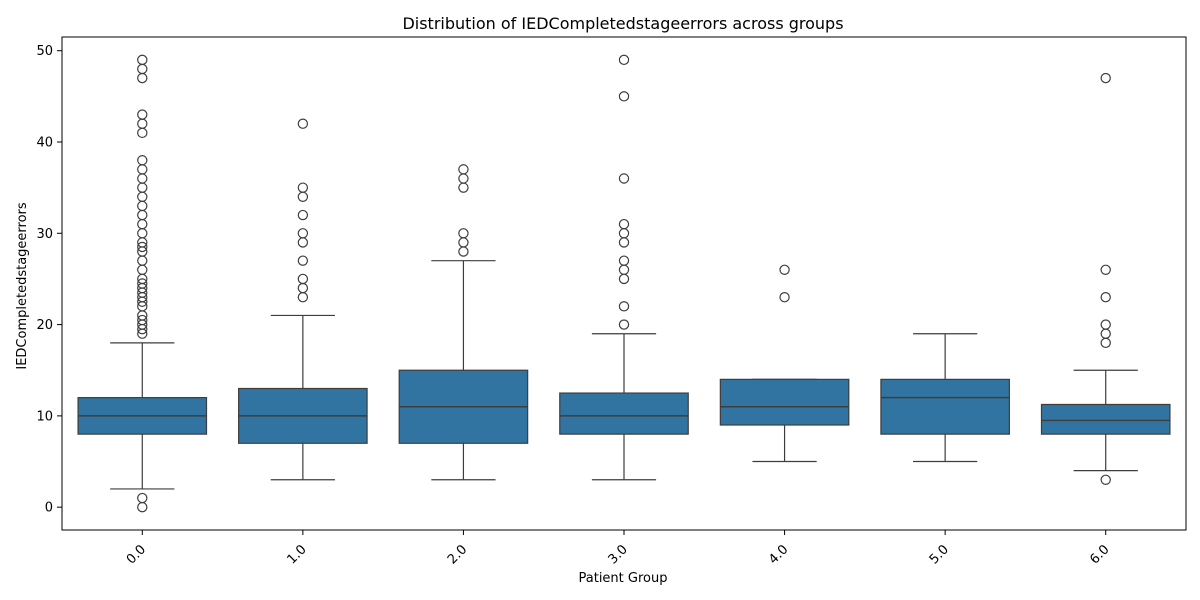  What do you see at coordinates (939, 554) in the screenshot?
I see `x-tick-label: 5.0` at bounding box center [939, 554].